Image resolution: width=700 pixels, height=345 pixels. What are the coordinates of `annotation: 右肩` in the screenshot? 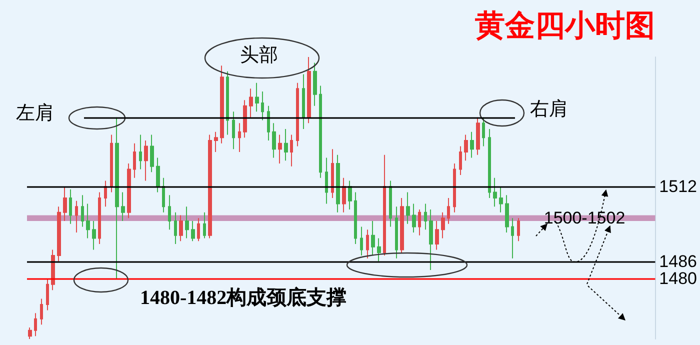 It's located at (549, 109).